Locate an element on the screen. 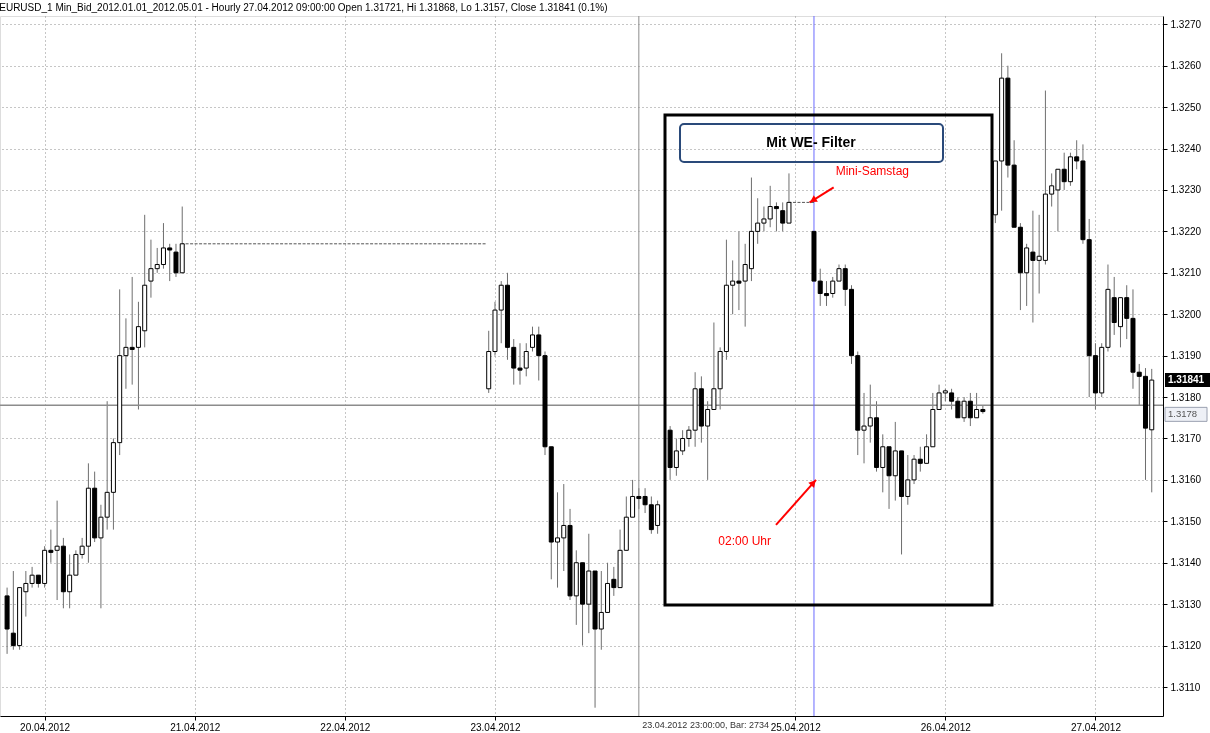  ref-line-label: 1.3178 is located at coordinates (1183, 414).